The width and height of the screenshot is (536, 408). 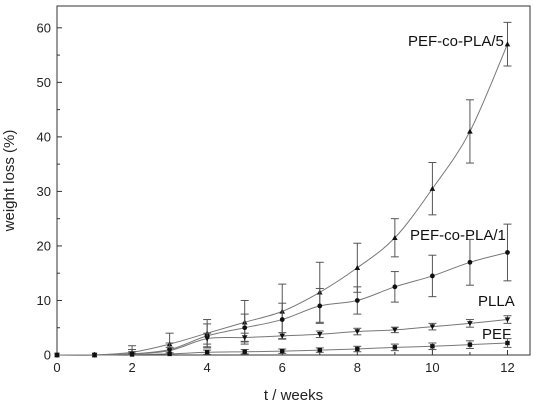 What do you see at coordinates (47, 355) in the screenshot?
I see `y-tick-label: 0` at bounding box center [47, 355].